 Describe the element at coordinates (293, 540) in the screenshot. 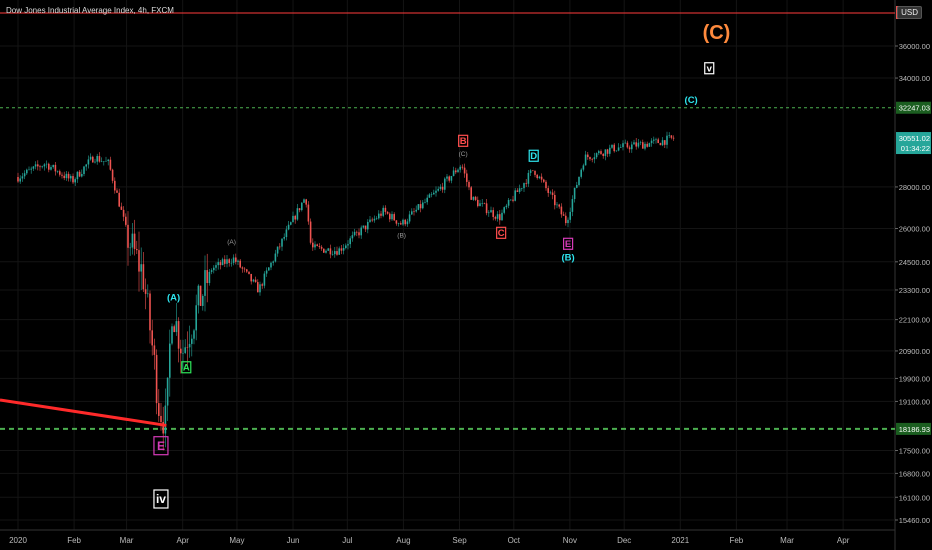

I see `x-tick-label: Jun` at that location.